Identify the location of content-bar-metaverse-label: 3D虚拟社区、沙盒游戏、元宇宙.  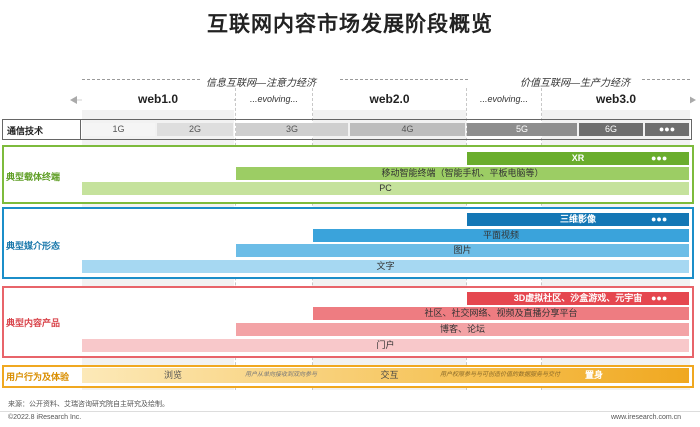
(578, 298).